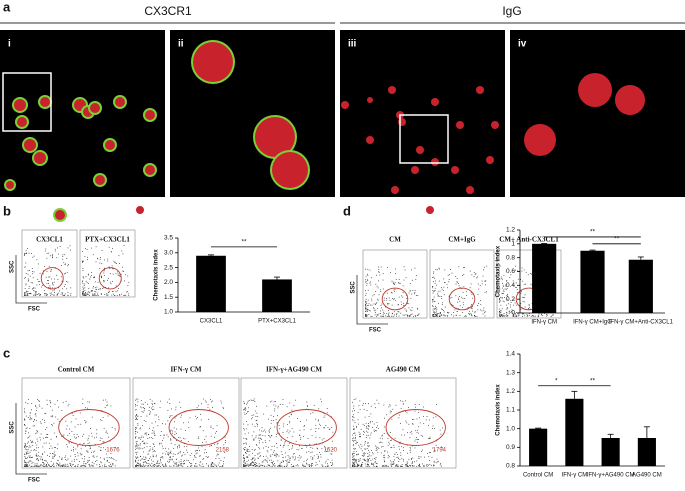 This screenshot has height=491, width=685. Describe the element at coordinates (6, 352) in the screenshot. I see `panel-letter: c` at that location.